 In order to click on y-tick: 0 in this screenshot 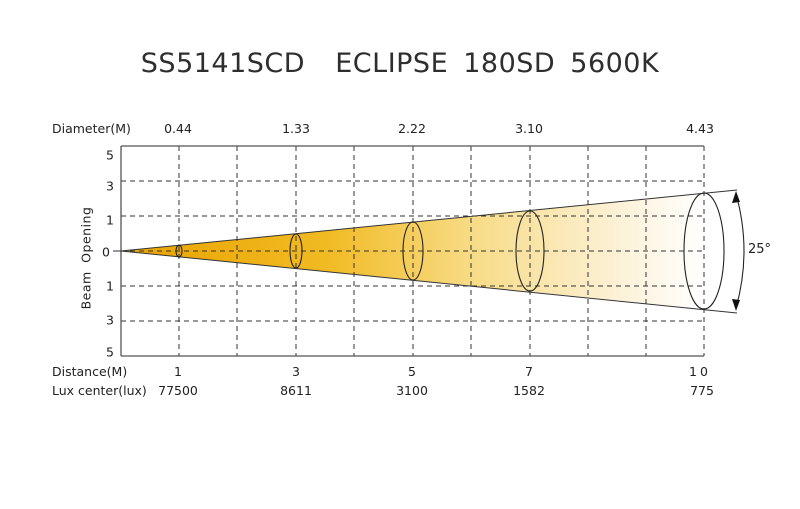, I will do `click(106, 252)`.